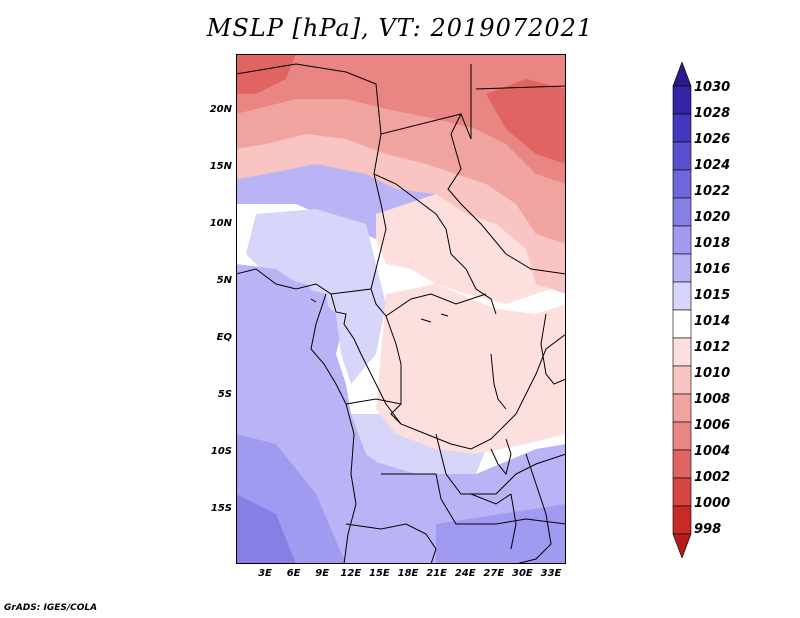 Image resolution: width=800 pixels, height=618 pixels. What do you see at coordinates (322, 573) in the screenshot?
I see `longitude-label: 9E` at bounding box center [322, 573].